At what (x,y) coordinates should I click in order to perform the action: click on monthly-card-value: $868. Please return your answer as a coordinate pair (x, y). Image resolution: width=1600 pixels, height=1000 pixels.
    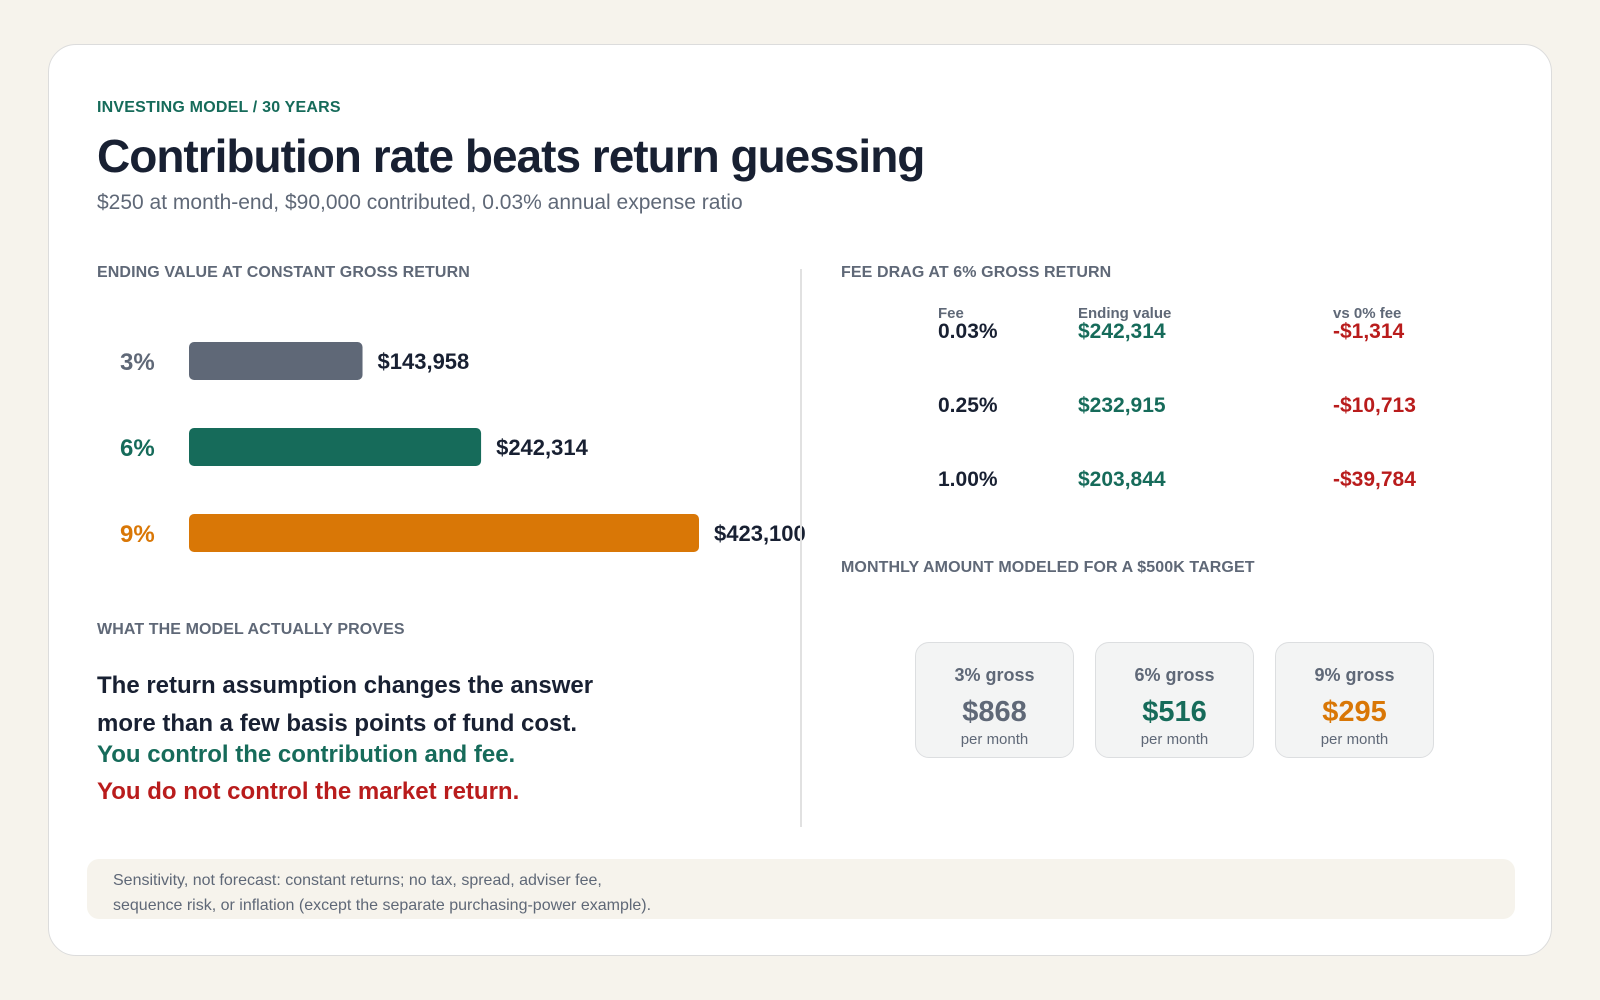
    Looking at the image, I should click on (994, 712).